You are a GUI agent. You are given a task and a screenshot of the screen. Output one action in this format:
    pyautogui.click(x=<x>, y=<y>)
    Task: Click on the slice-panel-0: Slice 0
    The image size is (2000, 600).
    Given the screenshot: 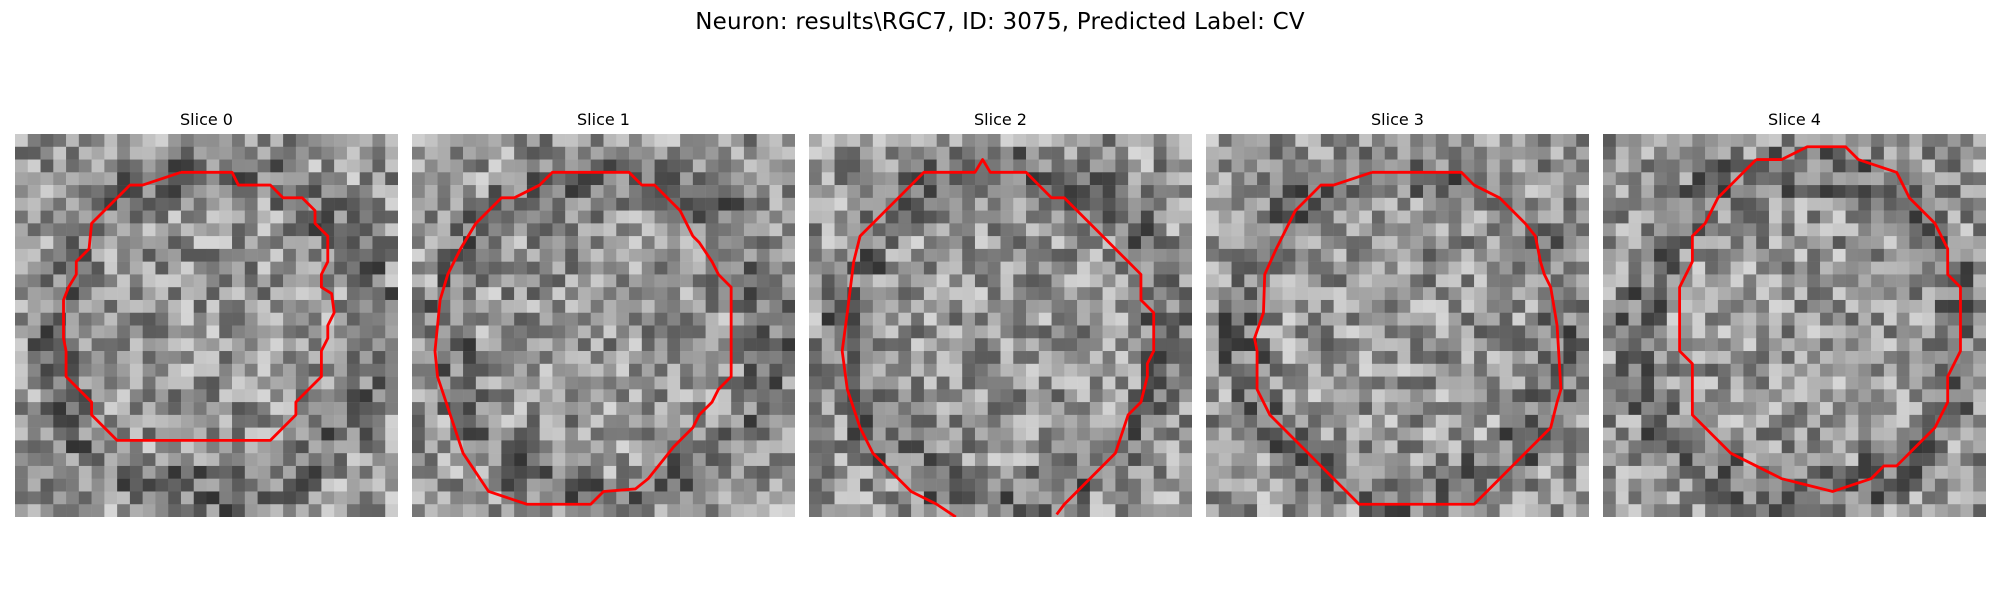 What is the action you would take?
    pyautogui.click(x=206, y=315)
    